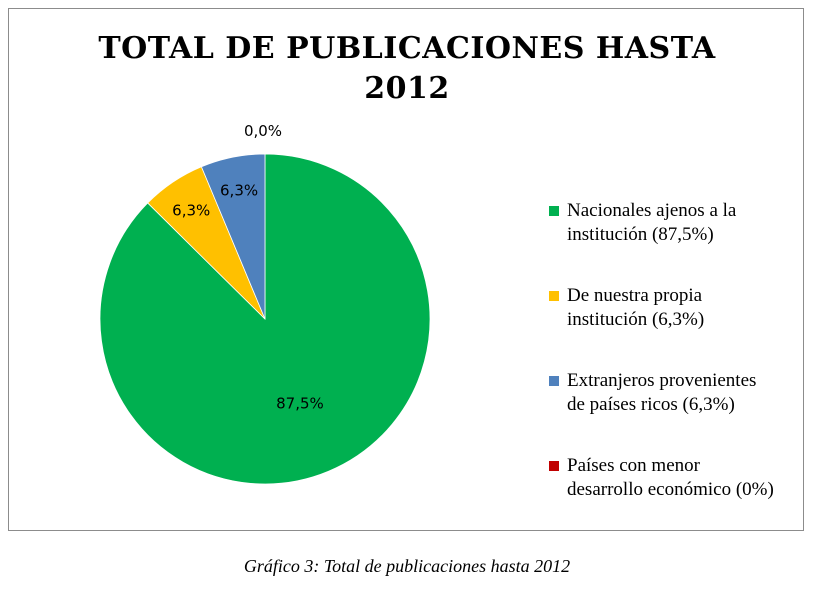  I want to click on slice-extranjeros, so click(233, 236).